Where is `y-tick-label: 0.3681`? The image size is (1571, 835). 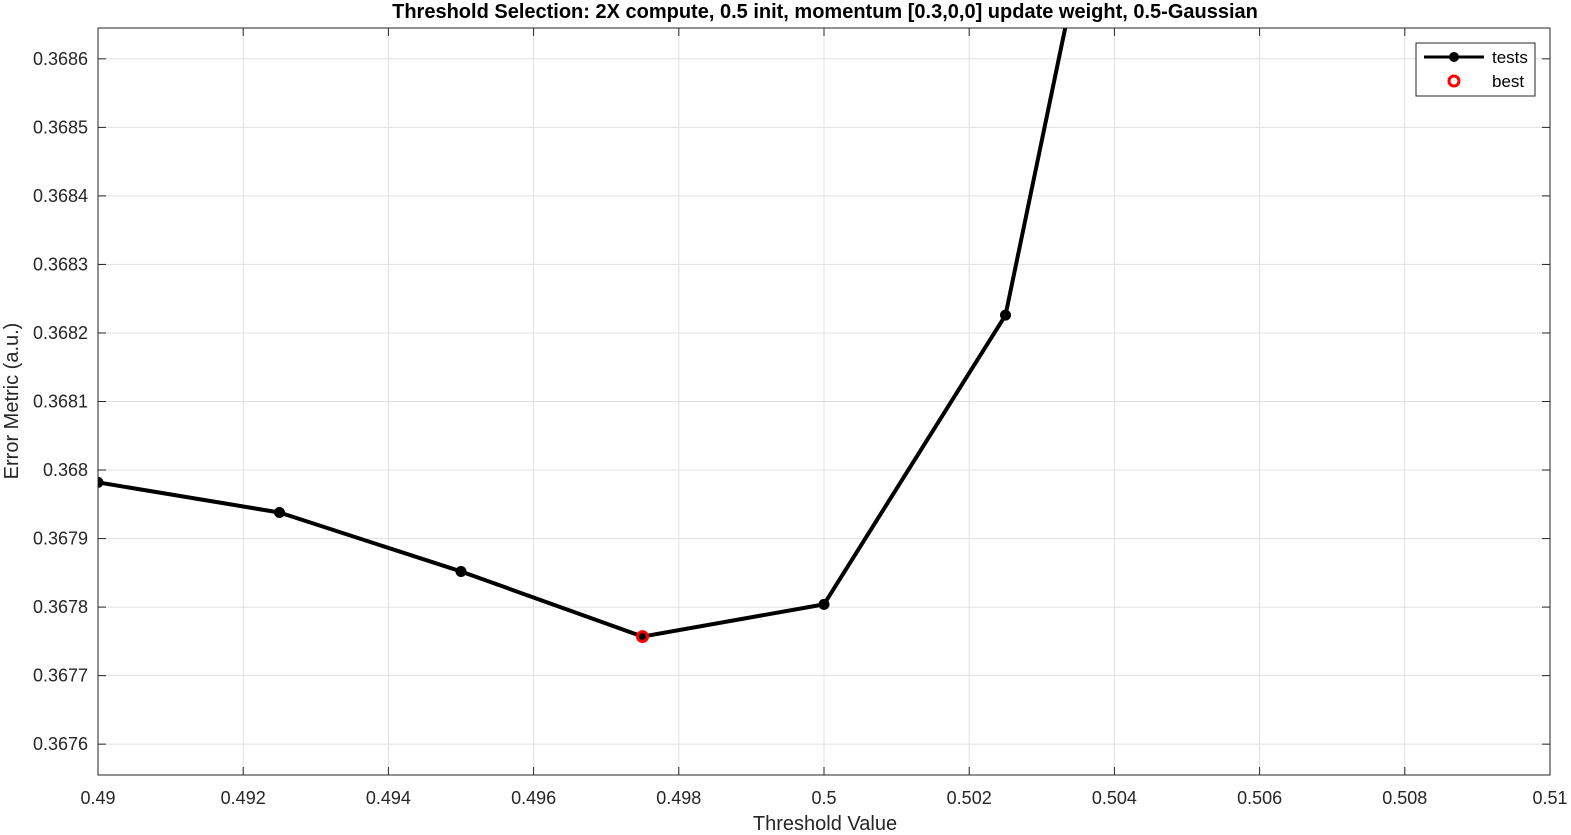
y-tick-label: 0.3681 is located at coordinates (60, 402).